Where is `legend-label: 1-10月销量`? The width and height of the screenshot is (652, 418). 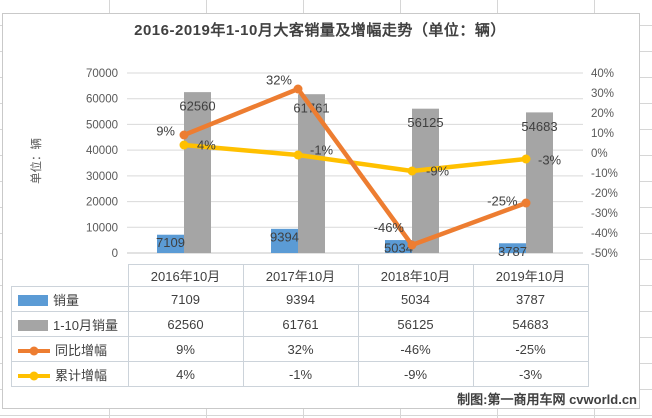
legend-label: 1-10月销量 is located at coordinates (86, 325).